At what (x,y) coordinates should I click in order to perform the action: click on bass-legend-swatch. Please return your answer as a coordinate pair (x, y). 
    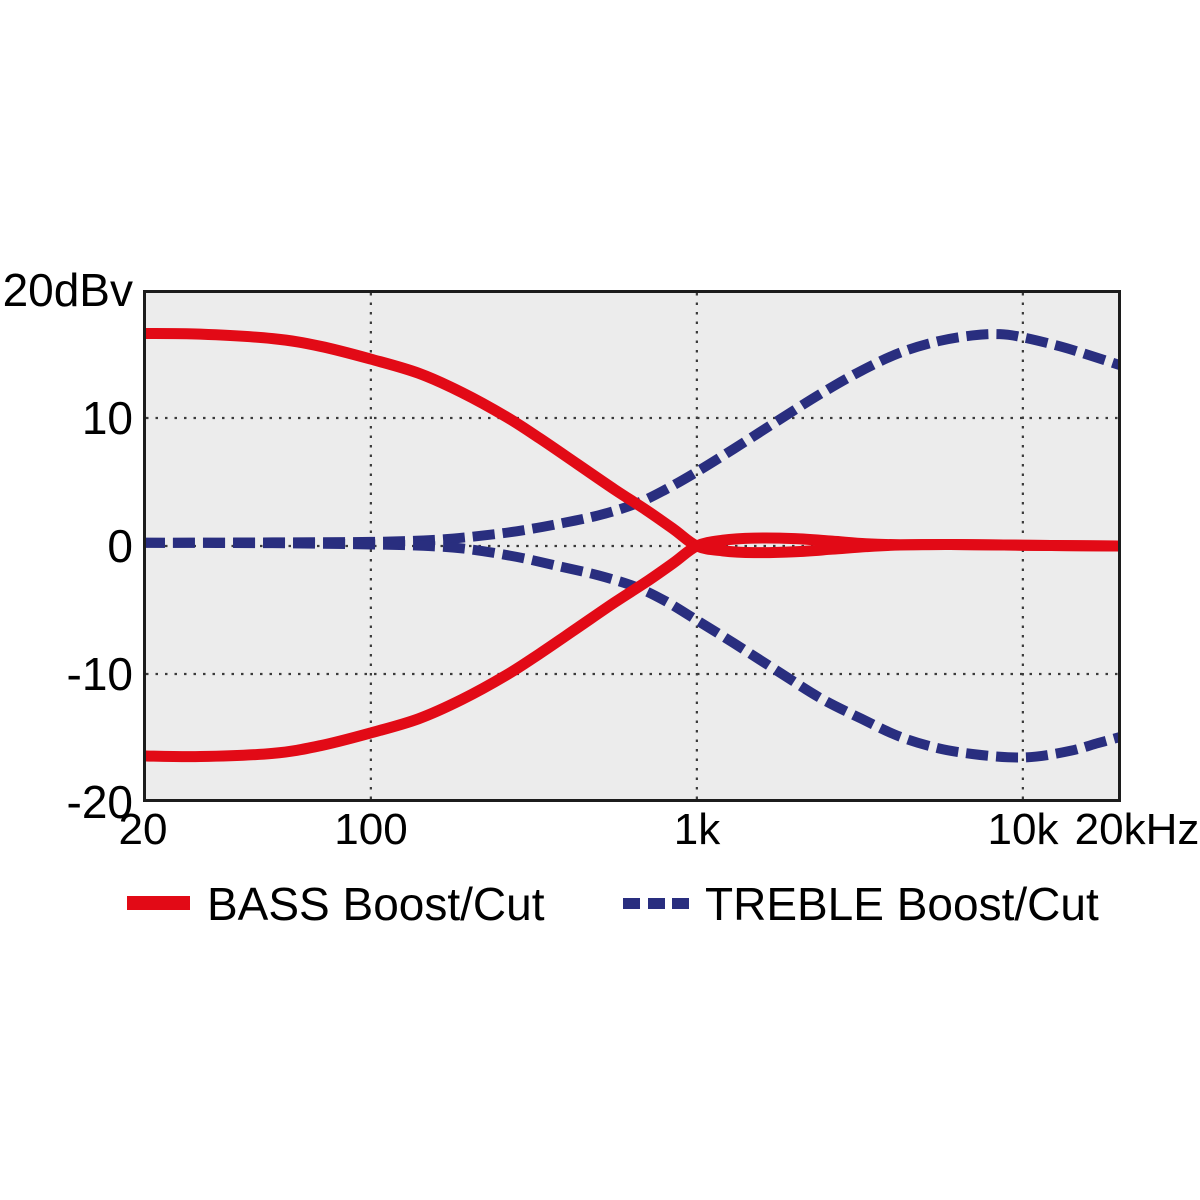
    Looking at the image, I should click on (158, 903).